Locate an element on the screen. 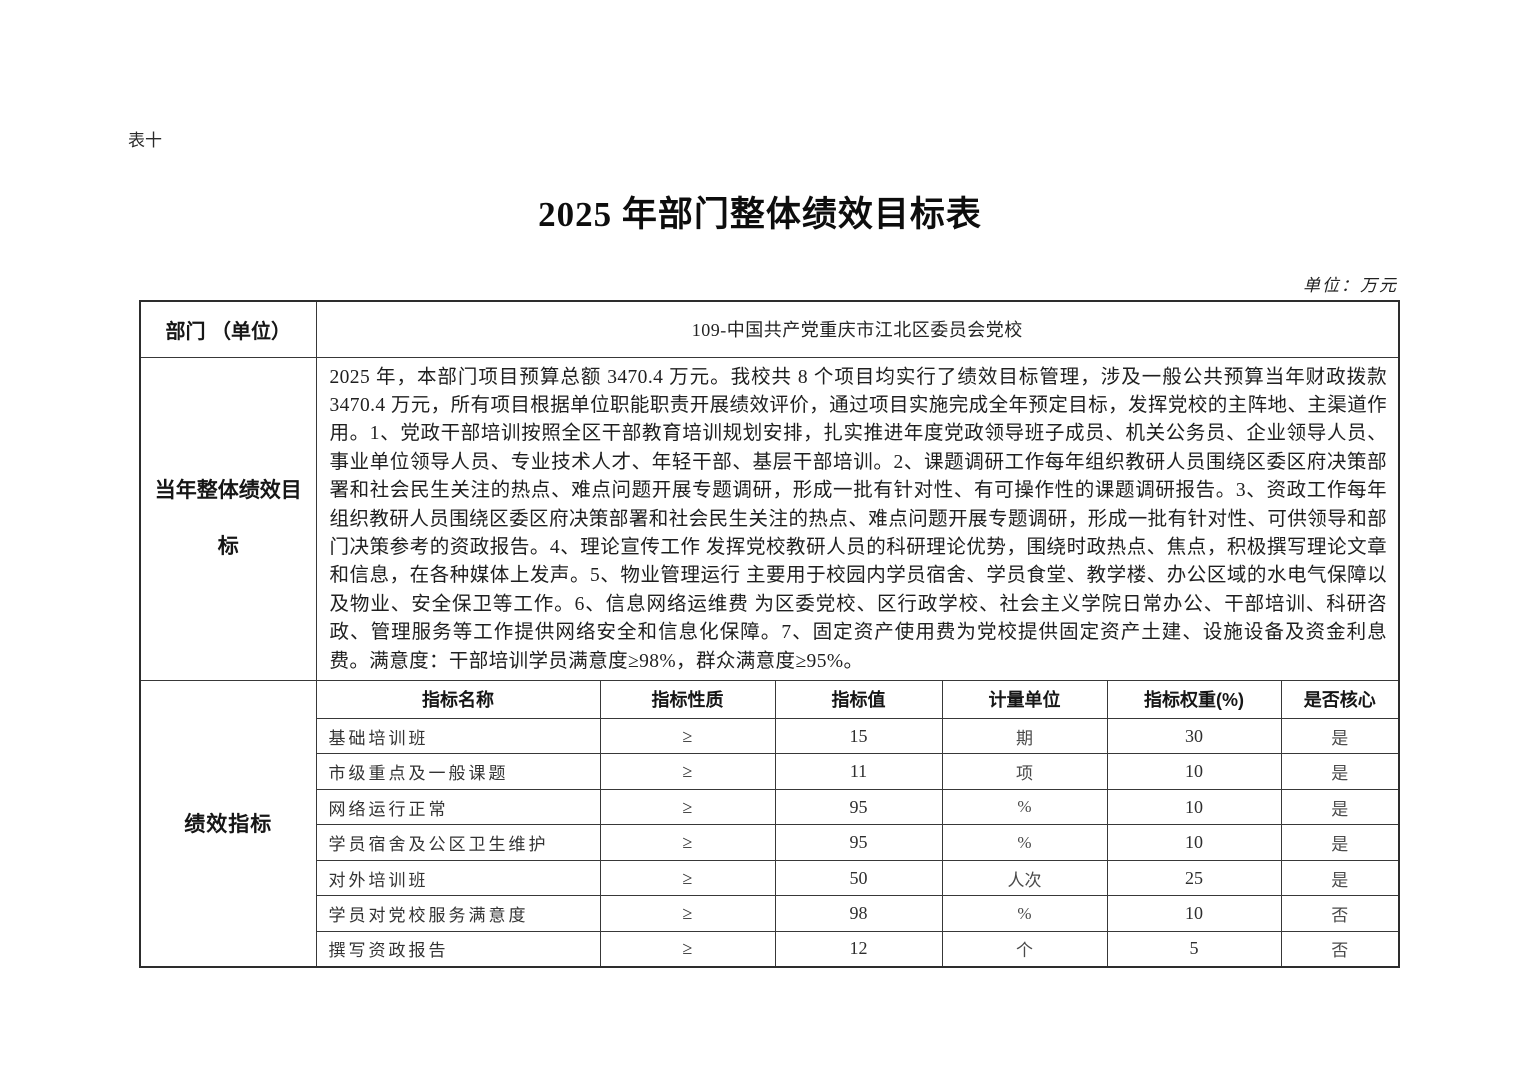  header-indicator-value: 指标值 is located at coordinates (858, 699).